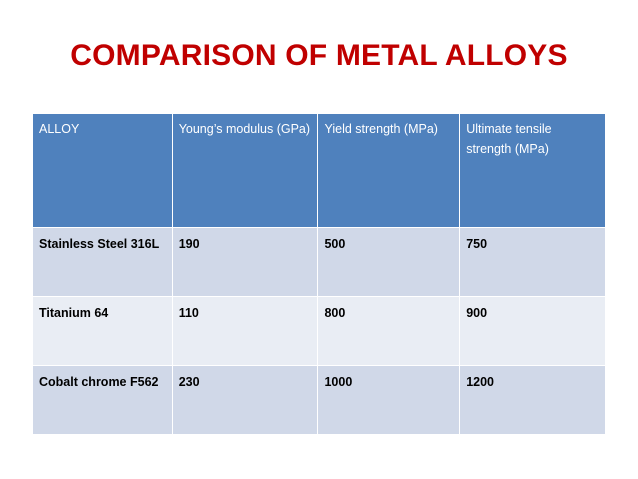 Image resolution: width=638 pixels, height=479 pixels. I want to click on header-yield-strength: Yield strength (MPa), so click(389, 170).